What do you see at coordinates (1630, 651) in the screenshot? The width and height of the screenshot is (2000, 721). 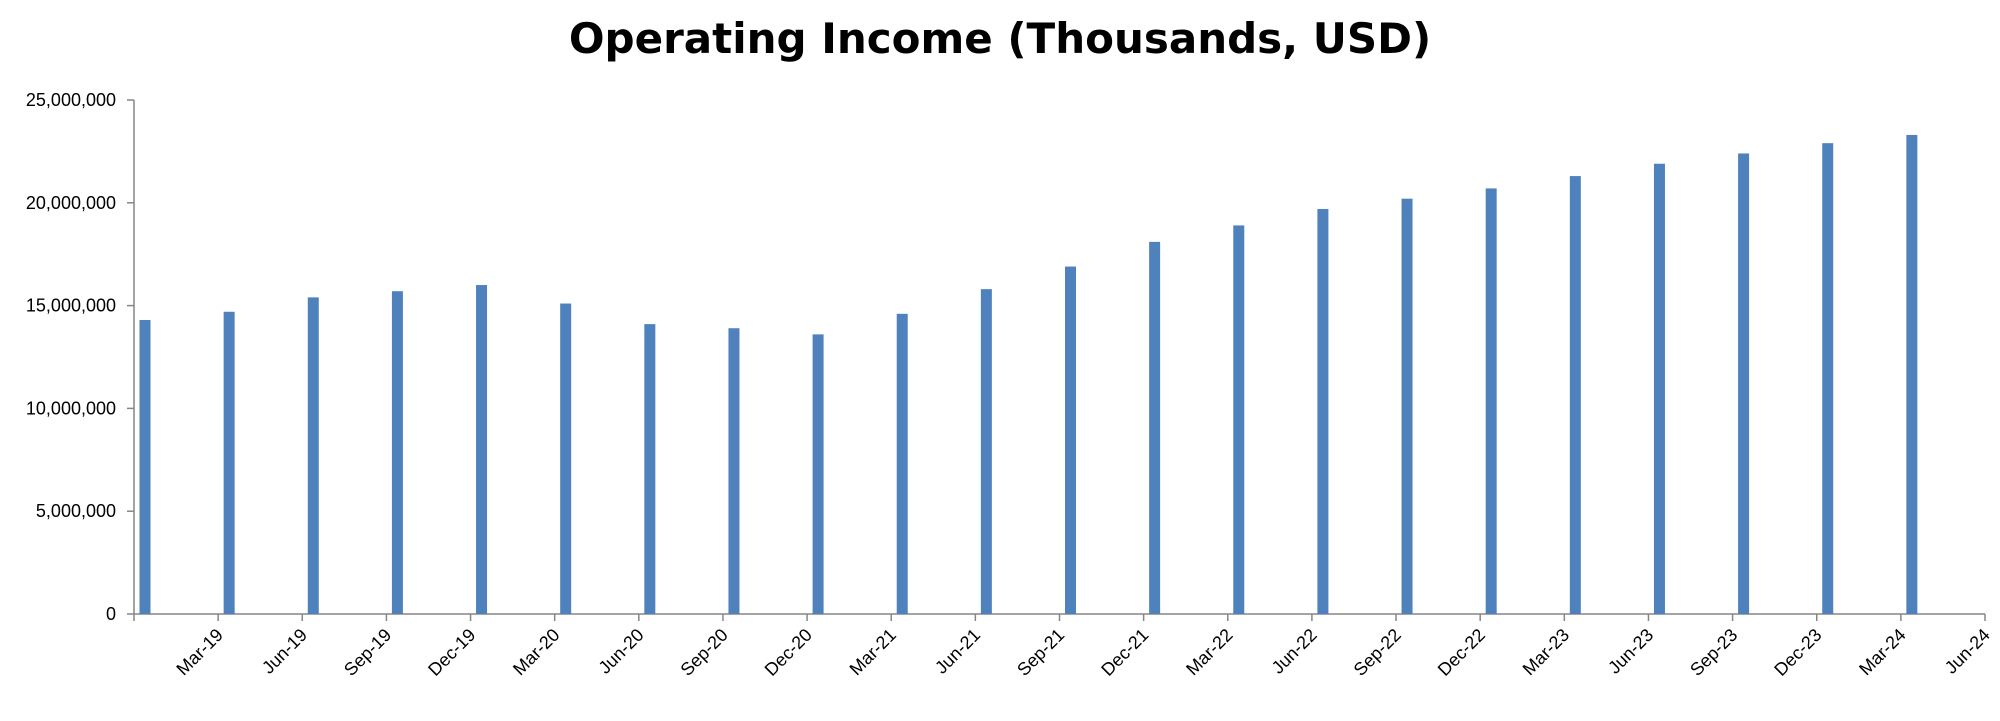 I see `x-tick-label: Jun-23` at bounding box center [1630, 651].